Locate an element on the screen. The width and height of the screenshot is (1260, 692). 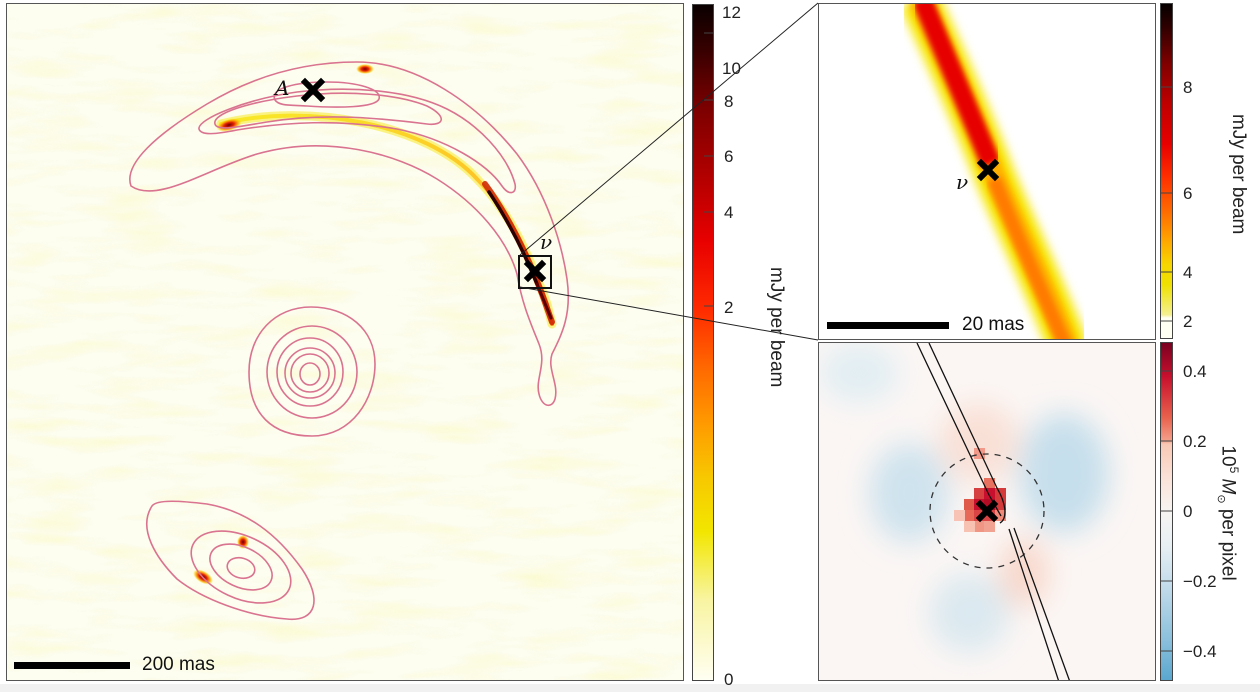
cb-zoom-tick-8: 8 is located at coordinates (1188, 87).